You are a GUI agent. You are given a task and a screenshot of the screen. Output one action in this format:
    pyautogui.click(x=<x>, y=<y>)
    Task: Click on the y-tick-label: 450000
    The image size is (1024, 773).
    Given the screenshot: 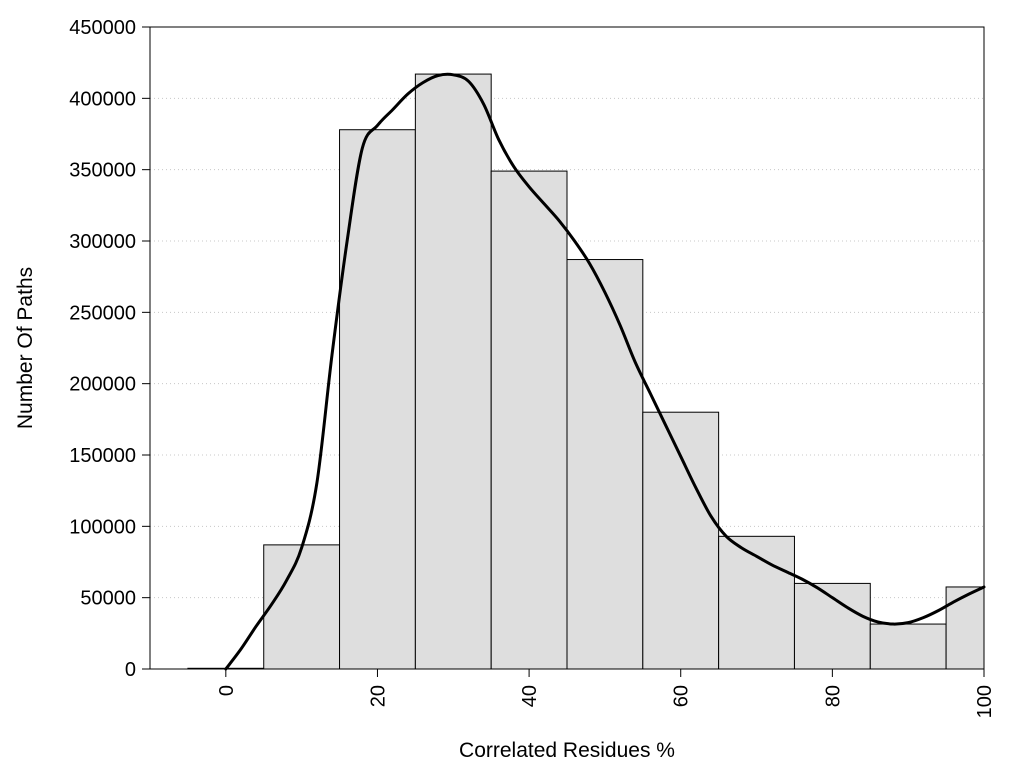 What is the action you would take?
    pyautogui.click(x=102, y=28)
    